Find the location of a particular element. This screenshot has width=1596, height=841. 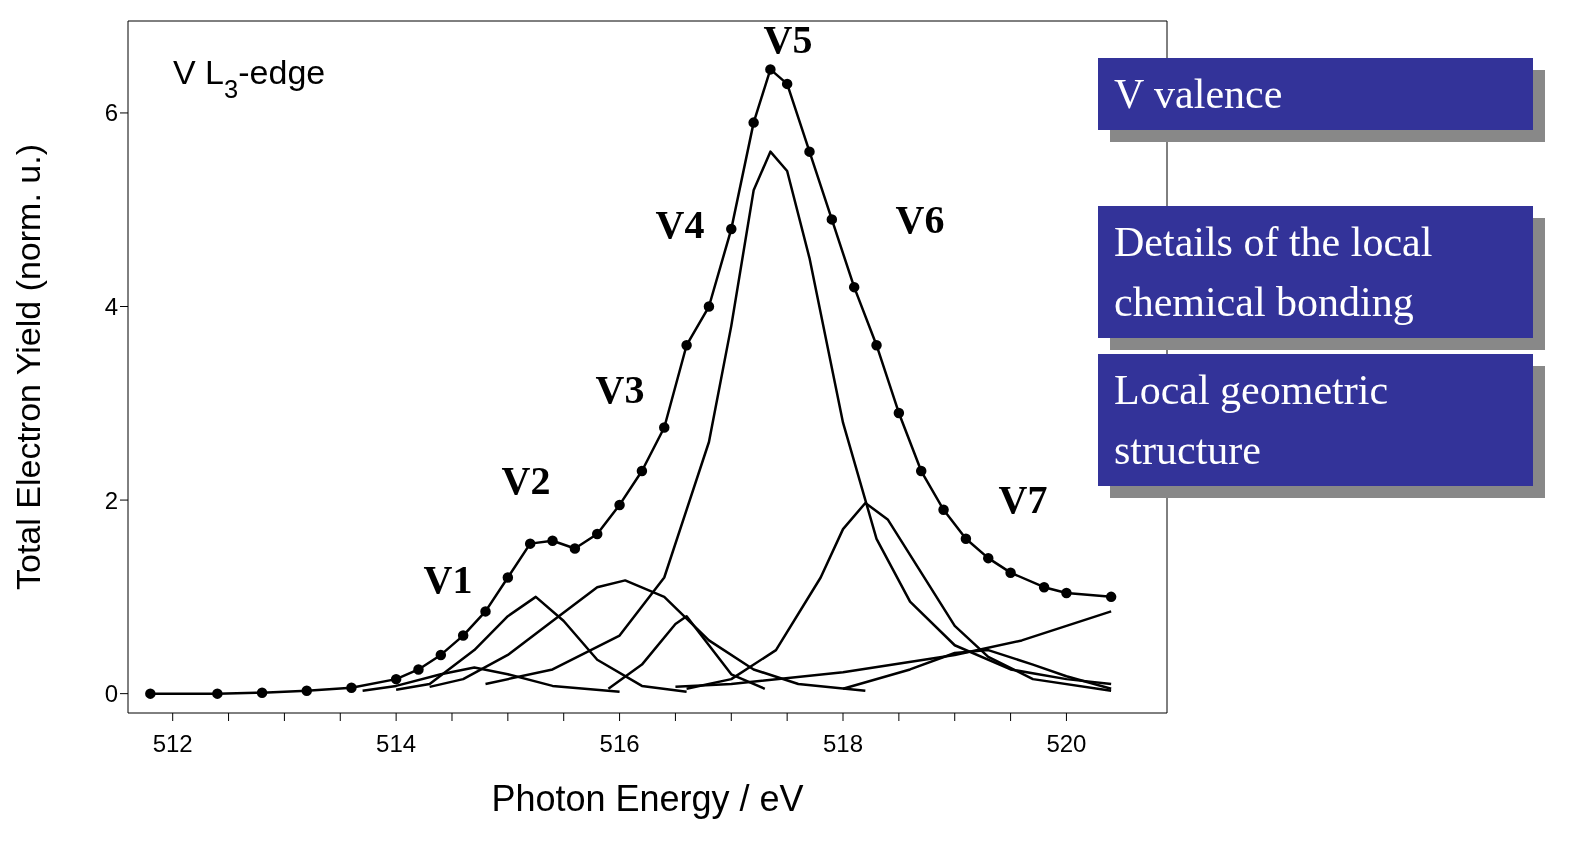

x-tick-label: 516 is located at coordinates (619, 744).